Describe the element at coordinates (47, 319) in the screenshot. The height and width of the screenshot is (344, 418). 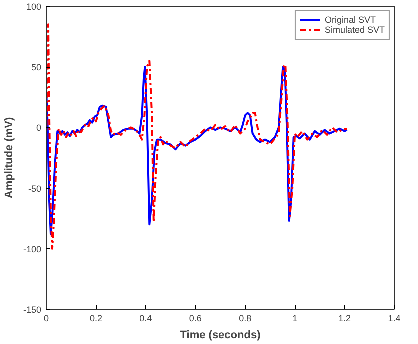
I see `x-tick-label: 0` at that location.